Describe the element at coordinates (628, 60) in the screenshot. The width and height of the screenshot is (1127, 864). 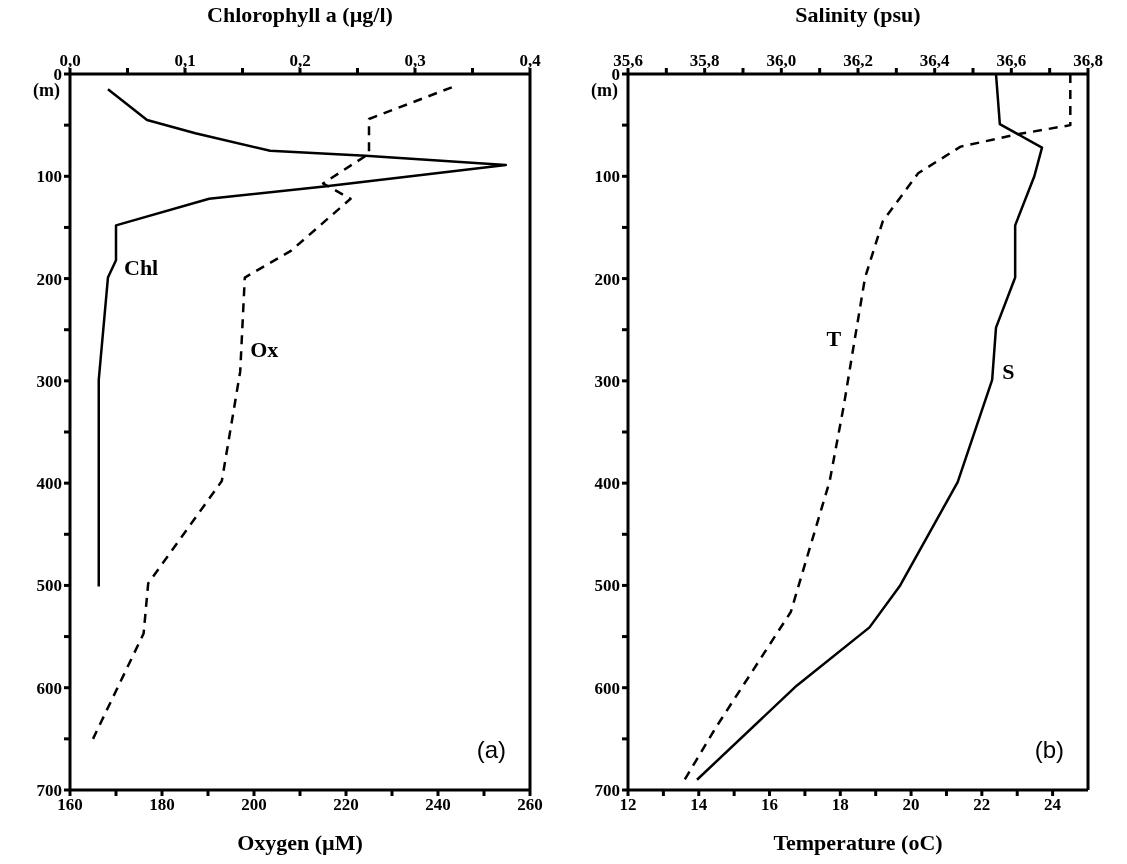
I see `x2-tick-label: 35,6` at that location.